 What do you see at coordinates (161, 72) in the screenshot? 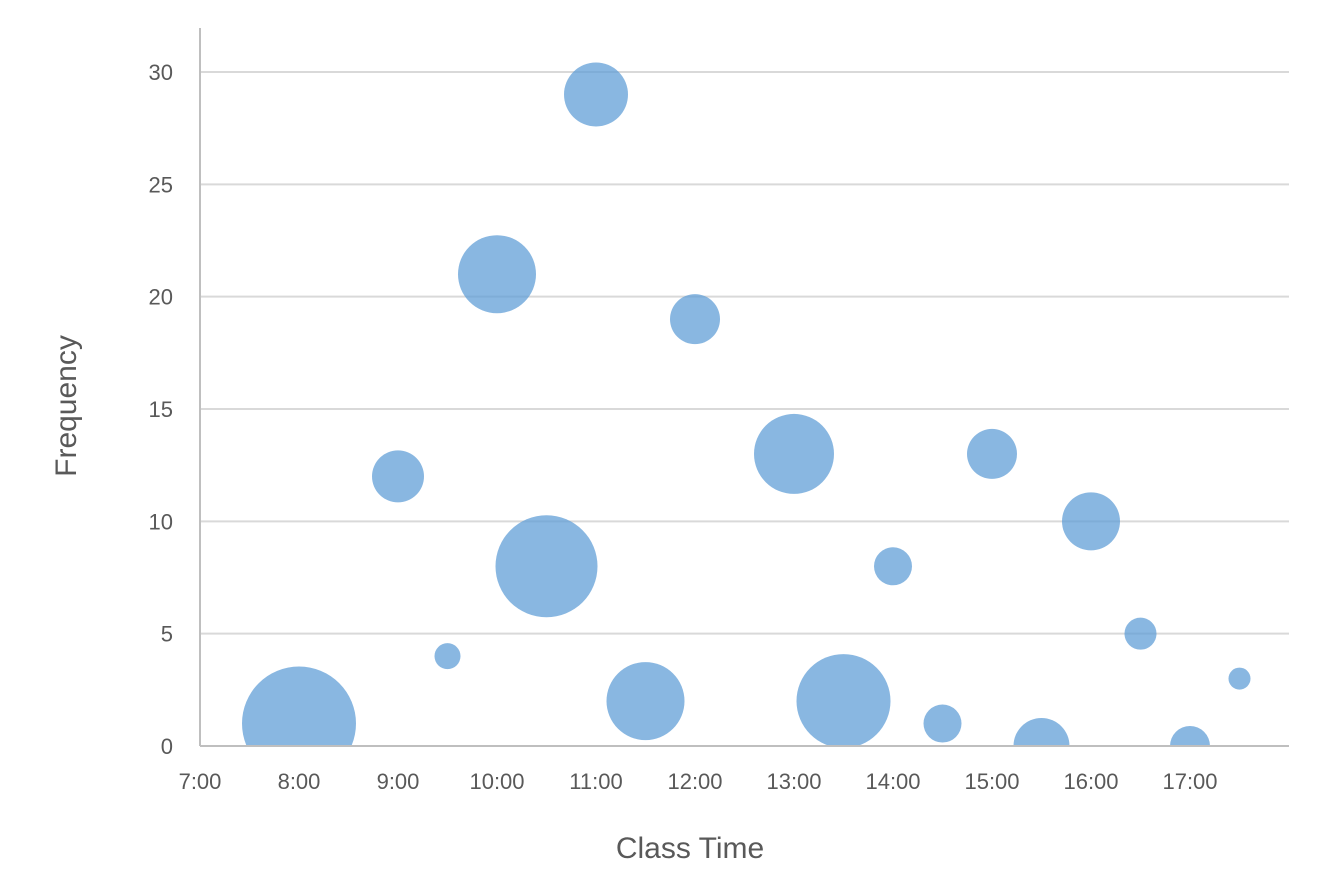
I see `y-tick-label: 30` at bounding box center [161, 72].